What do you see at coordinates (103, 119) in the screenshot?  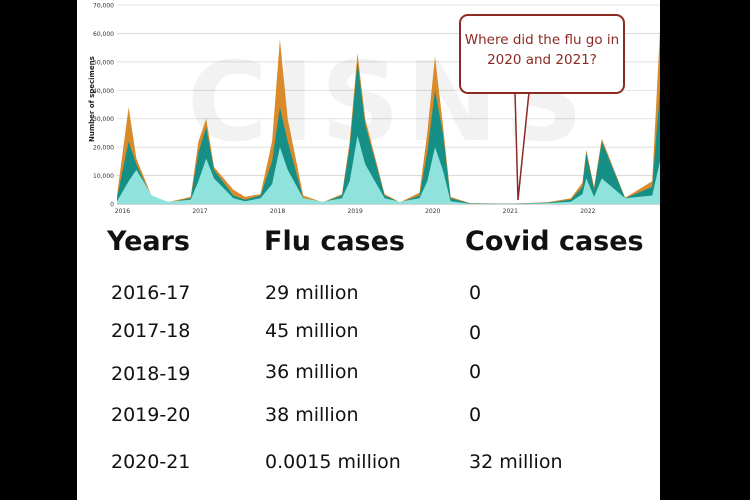 I see `y-tick-label: 30,000` at bounding box center [103, 119].